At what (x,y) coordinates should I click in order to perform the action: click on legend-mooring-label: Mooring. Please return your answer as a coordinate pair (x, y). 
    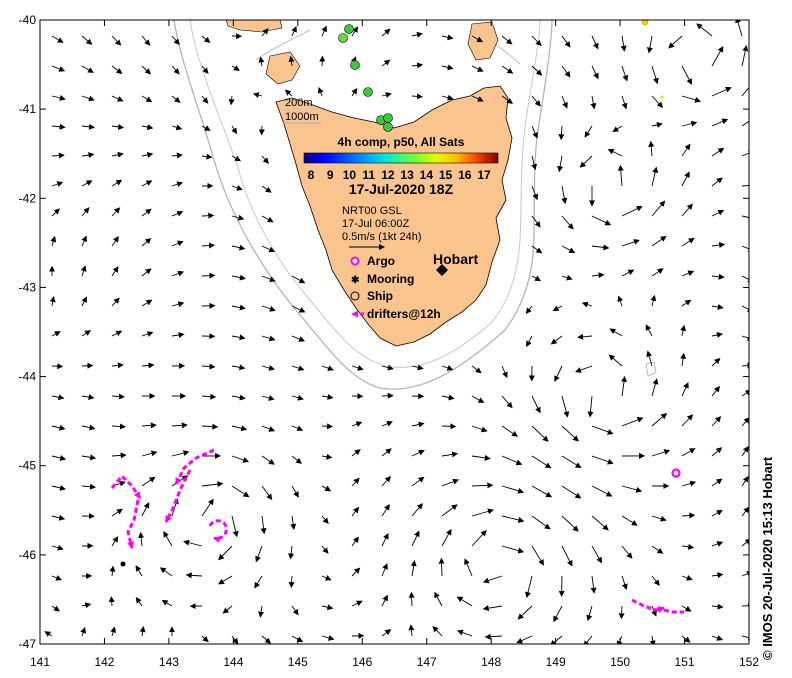
    Looking at the image, I should click on (390, 279).